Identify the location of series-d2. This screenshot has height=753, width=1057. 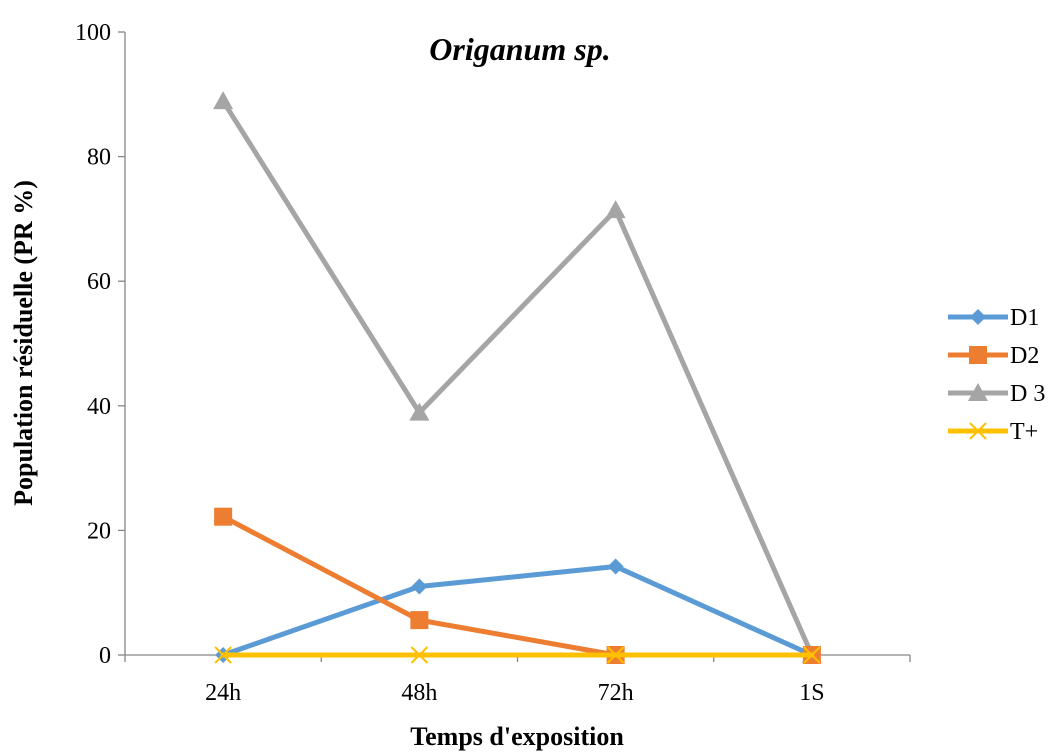
(517, 585).